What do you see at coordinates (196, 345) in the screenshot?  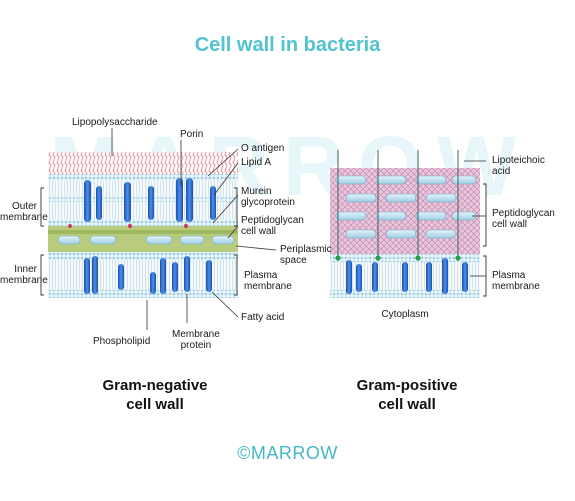 I see `label-mp-line2: protein` at bounding box center [196, 345].